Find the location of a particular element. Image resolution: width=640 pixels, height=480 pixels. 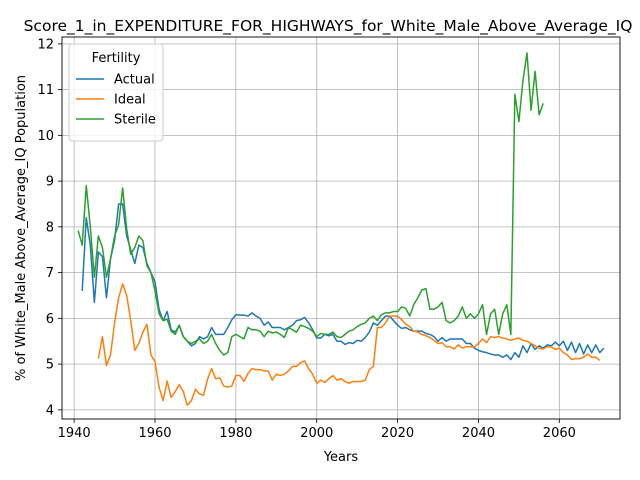

y-tick-label: 11 is located at coordinates (45, 90).